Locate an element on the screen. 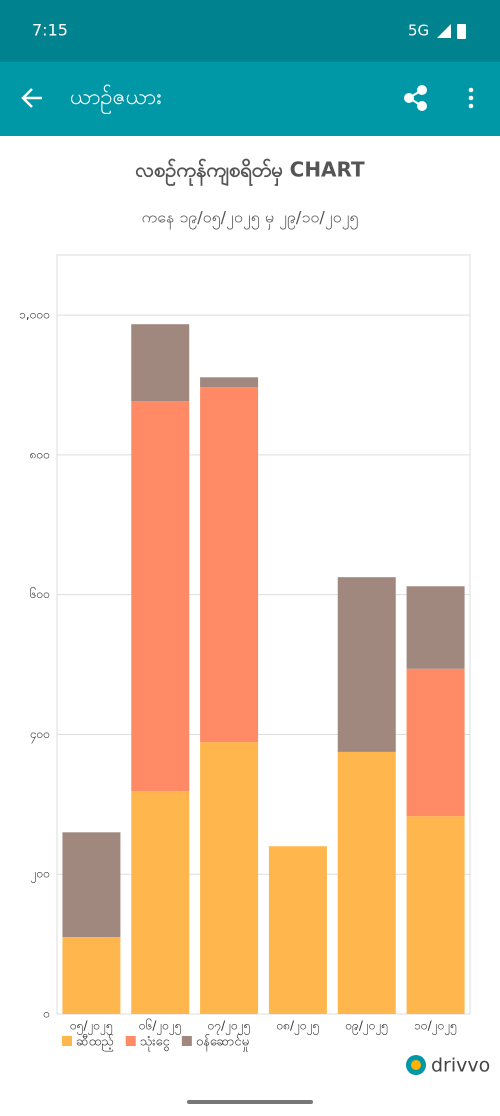  chart-title: လစဉ်ကုန်ကျစရိတ်မှ CHART is located at coordinates (250, 172).